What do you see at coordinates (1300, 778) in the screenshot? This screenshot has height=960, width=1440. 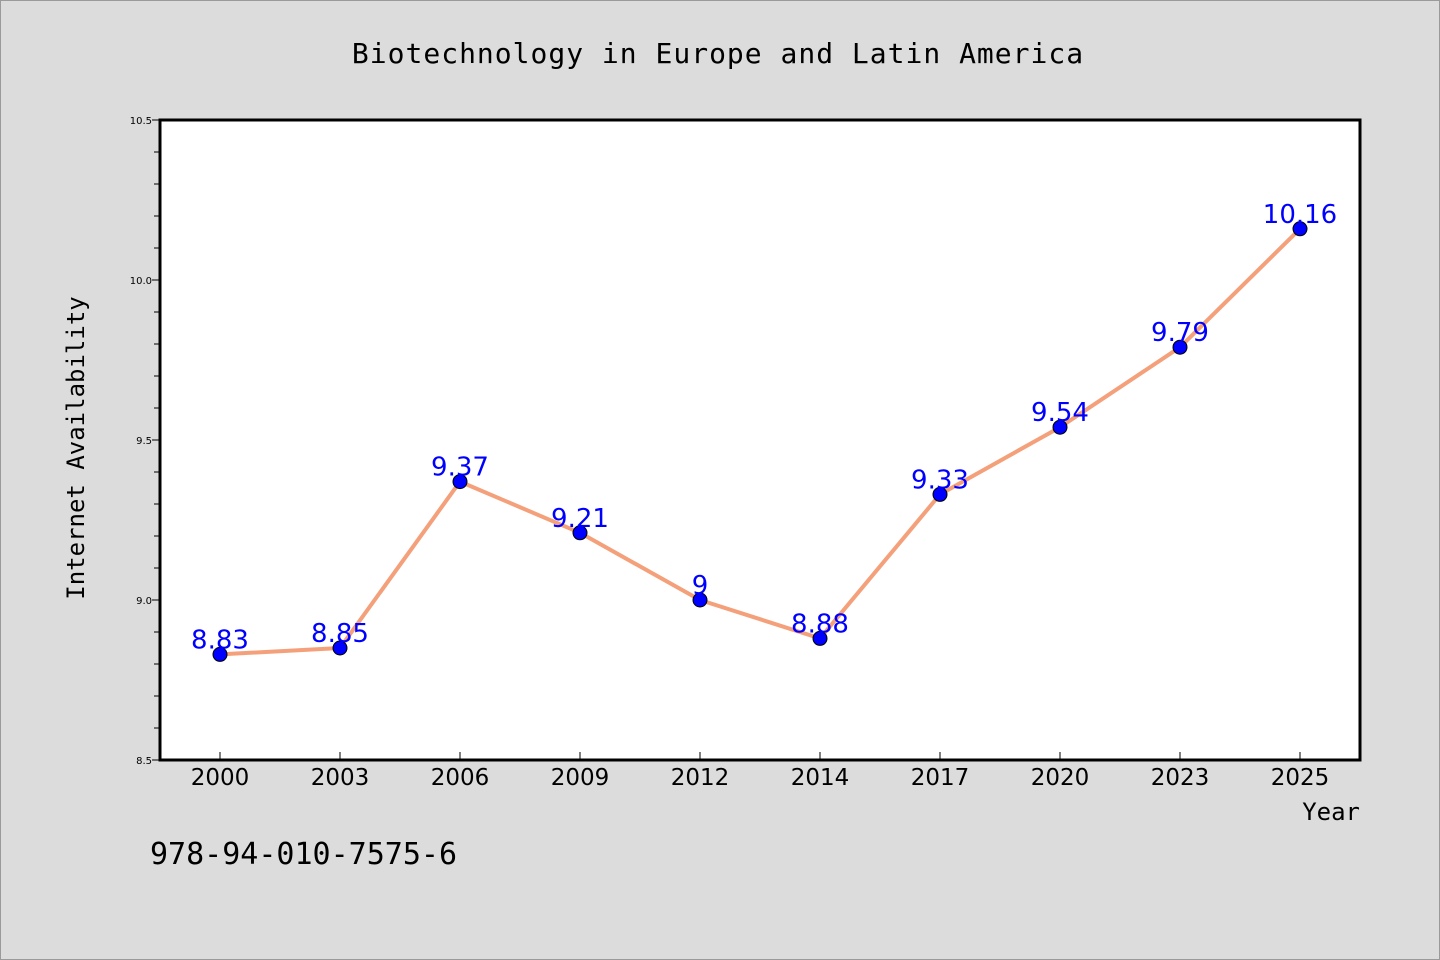 I see `x-tick-label: 2025` at bounding box center [1300, 778].